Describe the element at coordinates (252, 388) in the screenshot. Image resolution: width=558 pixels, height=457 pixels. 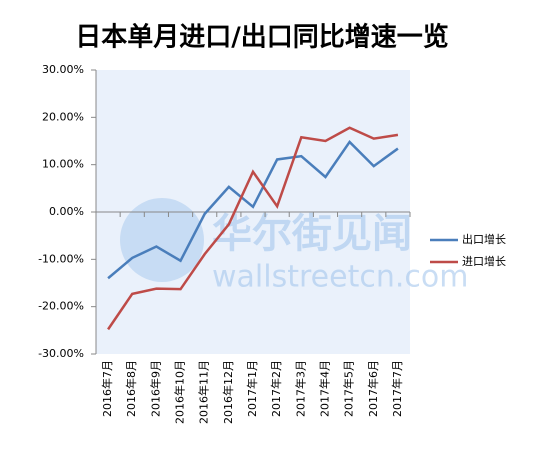
I see `x-tick-label: 2017年1月` at that location.